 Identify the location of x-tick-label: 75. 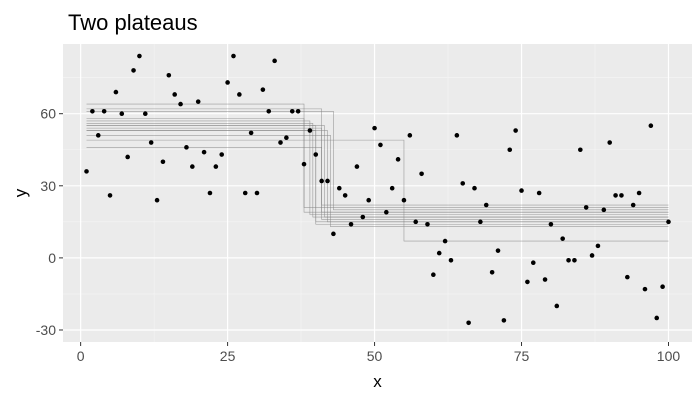
(522, 356).